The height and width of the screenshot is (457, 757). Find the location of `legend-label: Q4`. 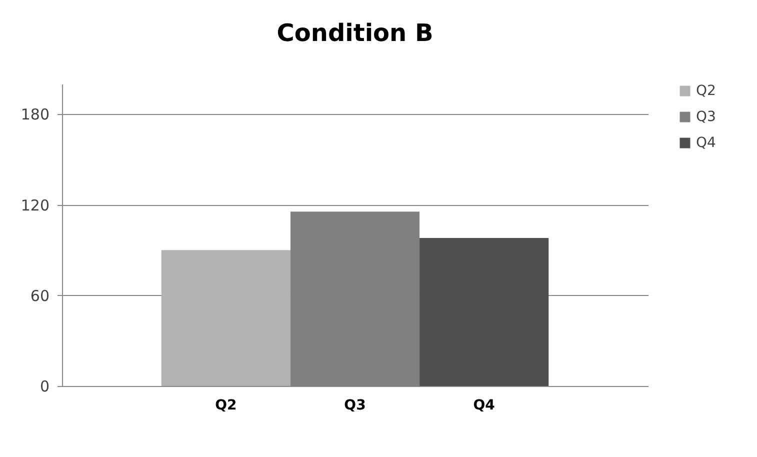

legend-label: Q4 is located at coordinates (706, 143).